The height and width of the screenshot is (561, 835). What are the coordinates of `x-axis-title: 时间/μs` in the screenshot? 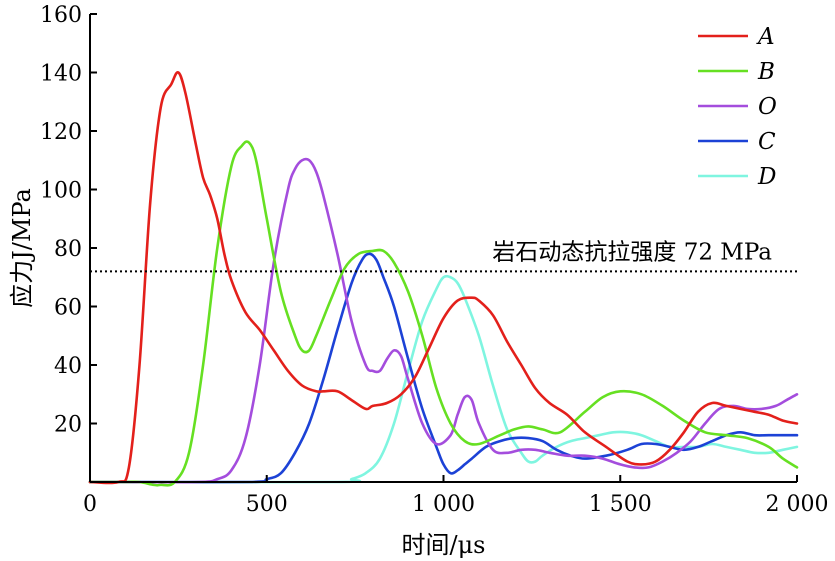 It's located at (444, 545).